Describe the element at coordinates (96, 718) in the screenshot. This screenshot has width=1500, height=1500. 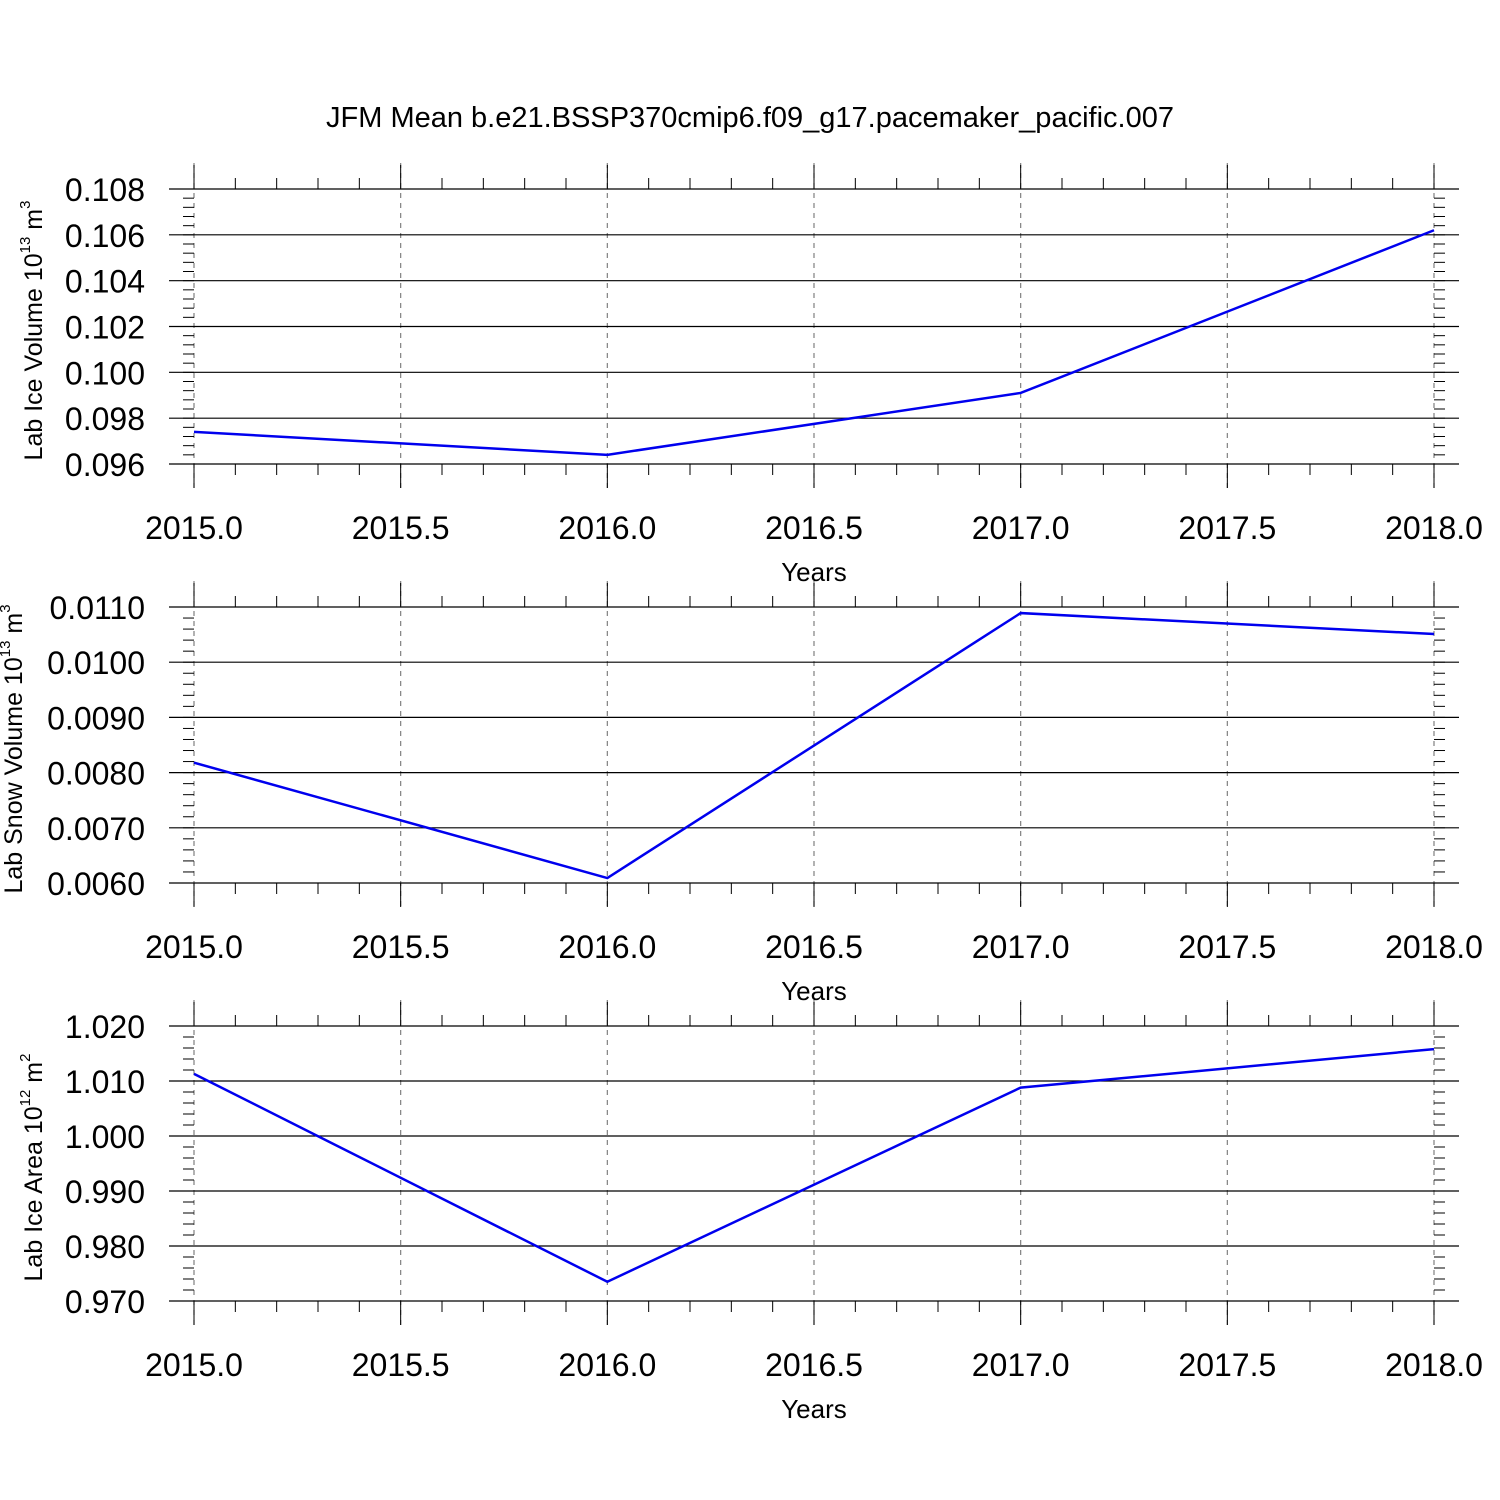
I see `y-tick-label: 0.0090` at that location.